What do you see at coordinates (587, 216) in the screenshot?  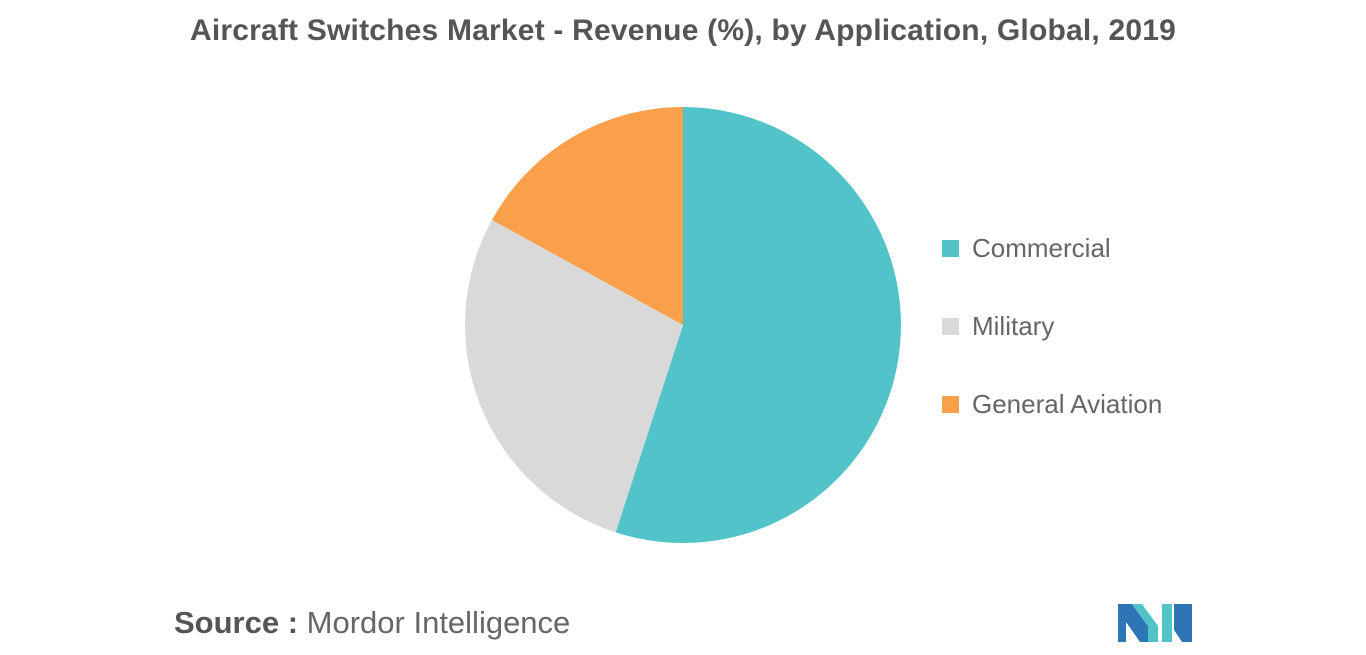 I see `pie-slice-general-aviation` at bounding box center [587, 216].